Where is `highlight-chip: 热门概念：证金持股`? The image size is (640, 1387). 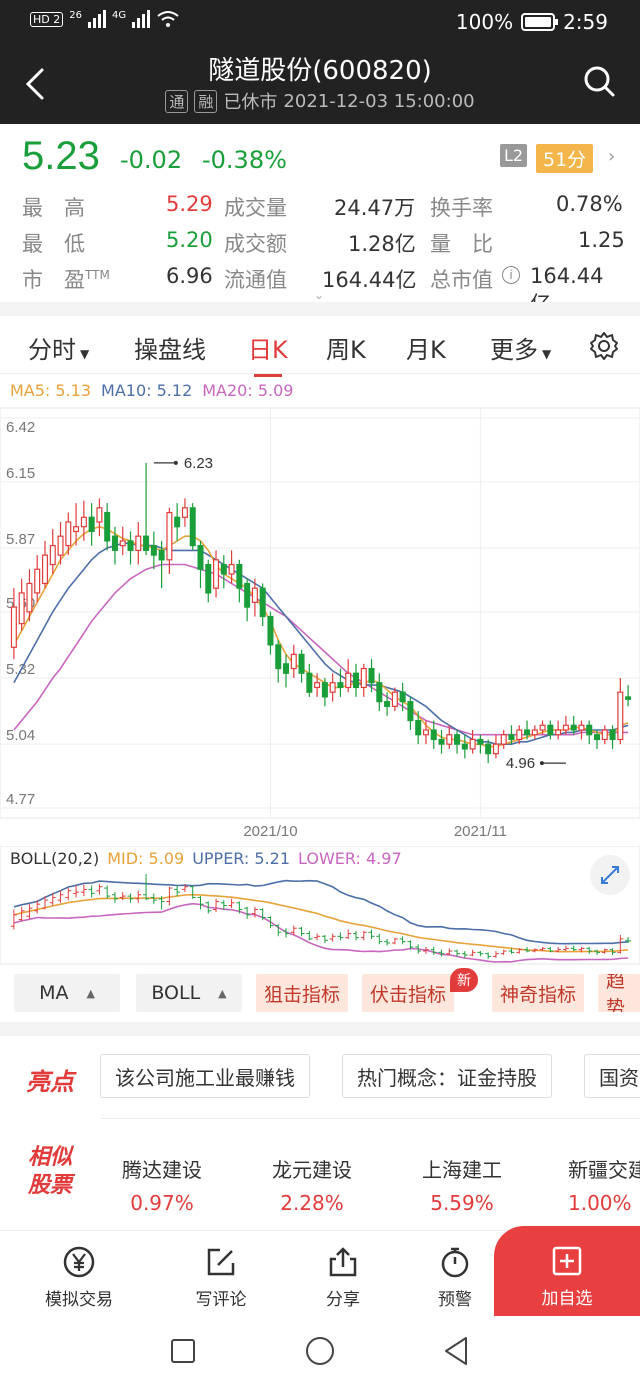
highlight-chip: 热门概念：证金持股 is located at coordinates (447, 1076).